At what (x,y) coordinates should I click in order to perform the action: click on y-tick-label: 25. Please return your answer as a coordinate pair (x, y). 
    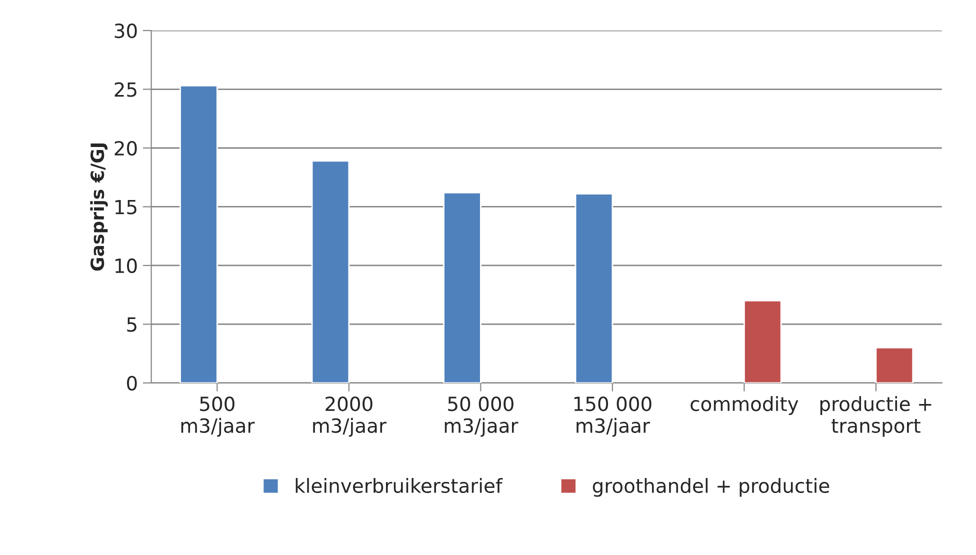
    Looking at the image, I should click on (125, 89).